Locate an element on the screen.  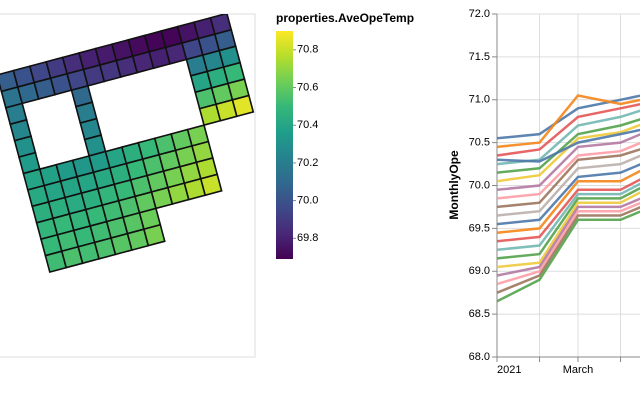
legend-tick-label: 70.0 is located at coordinates (307, 200).